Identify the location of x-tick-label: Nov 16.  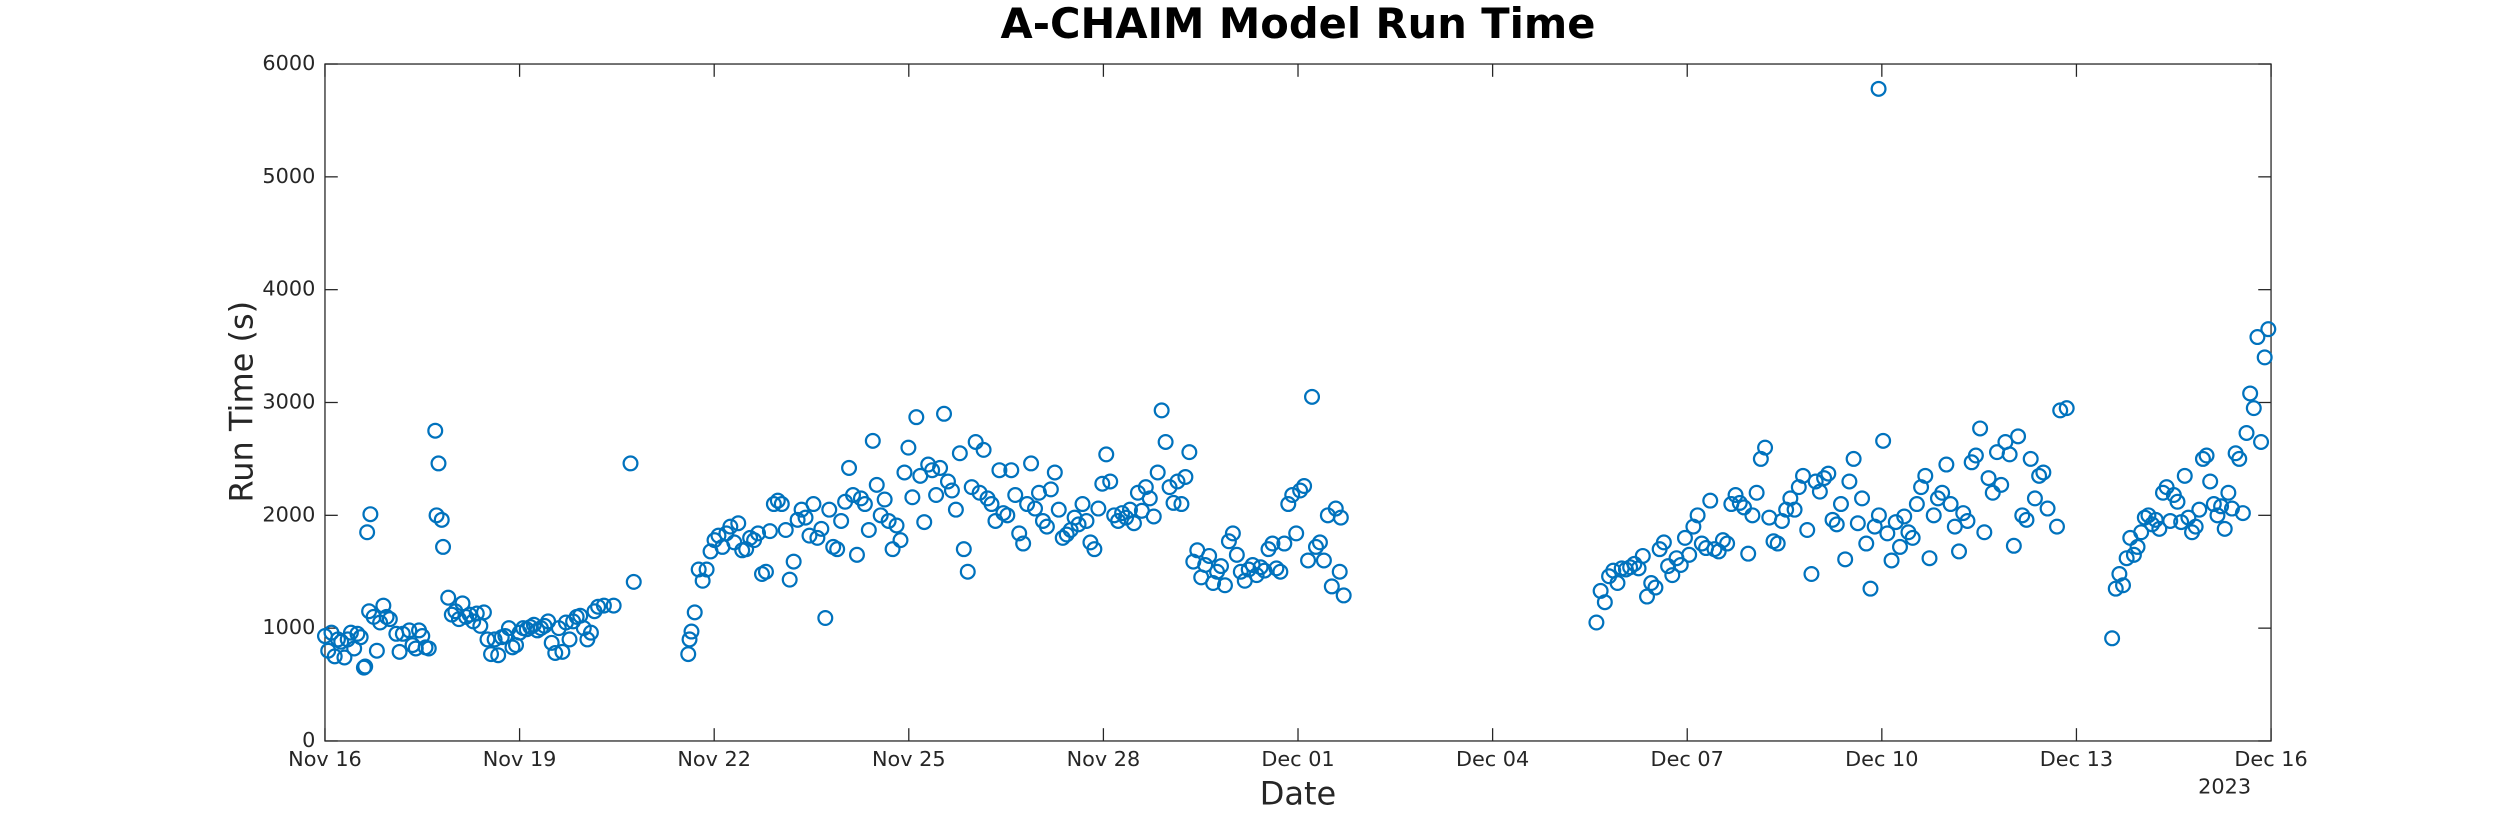
(325, 759).